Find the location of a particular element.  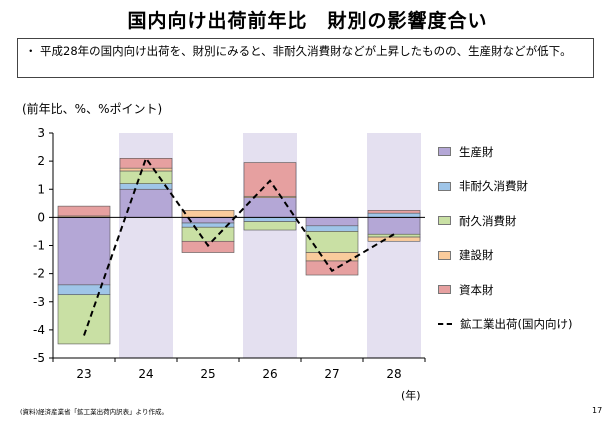

y-axis-unit-label: (前年比、%、%ポイント) is located at coordinates (92, 109).